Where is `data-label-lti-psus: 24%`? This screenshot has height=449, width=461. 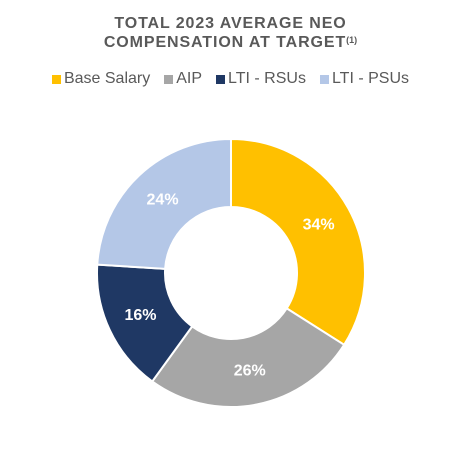 data-label-lti-psus: 24% is located at coordinates (163, 200).